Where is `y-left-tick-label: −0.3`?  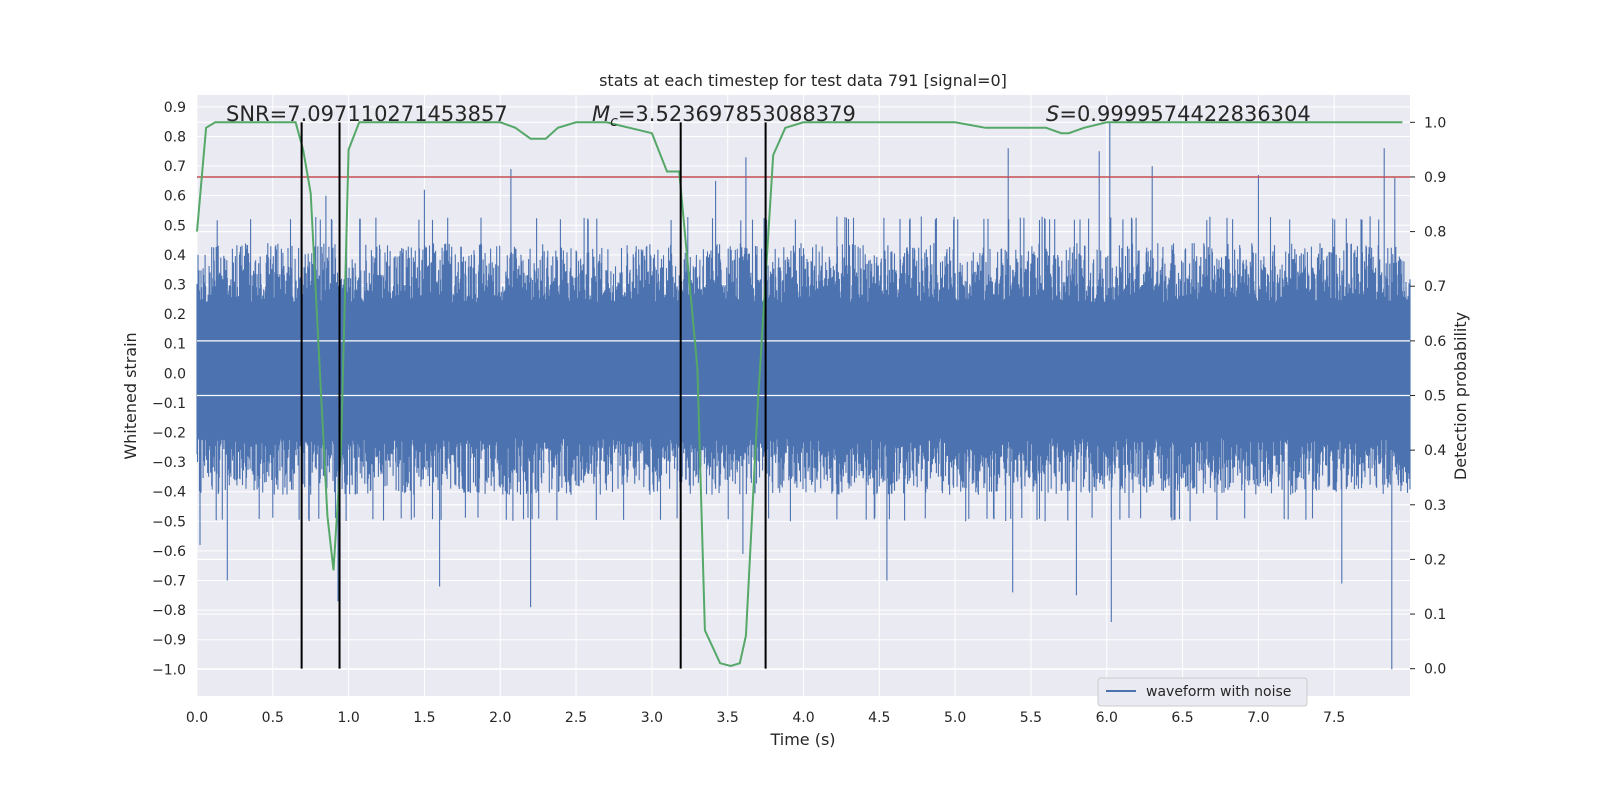
y-left-tick-label: −0.3 is located at coordinates (169, 463).